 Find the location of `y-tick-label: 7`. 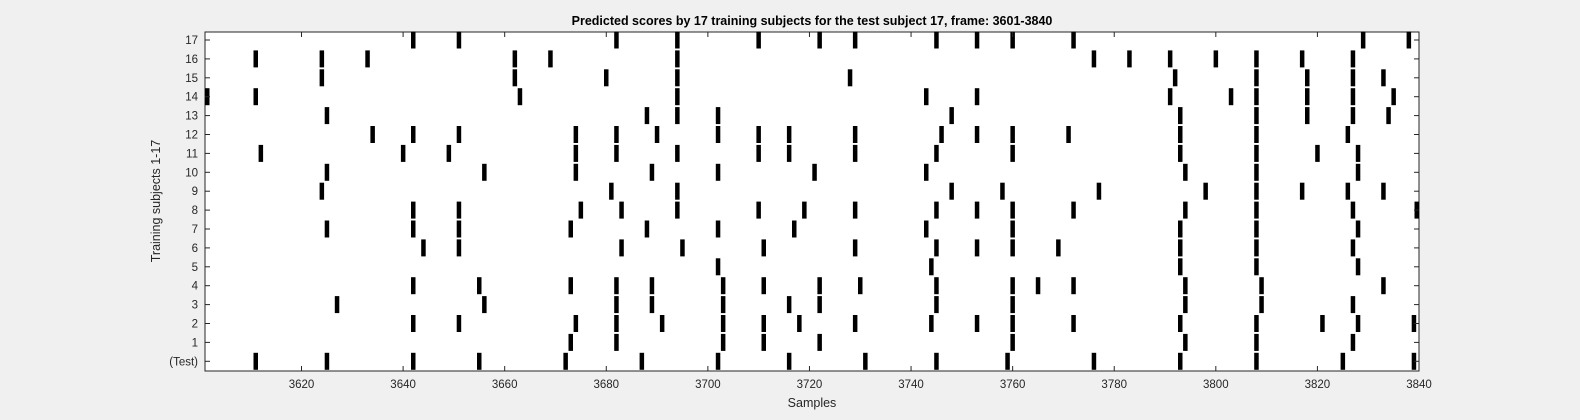

y-tick-label: 7 is located at coordinates (195, 230).